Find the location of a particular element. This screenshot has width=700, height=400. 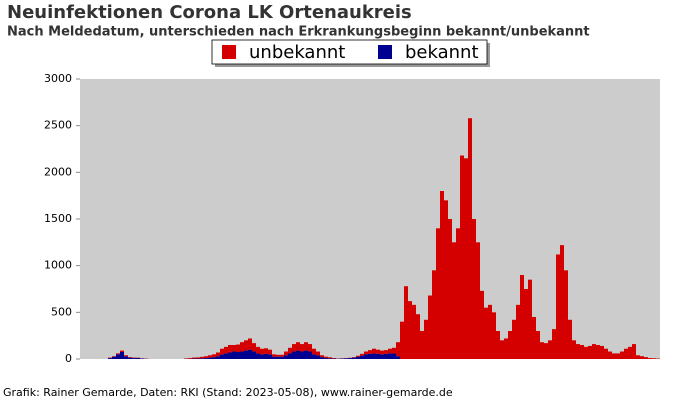

y-tick-label: 3000 is located at coordinates (58, 78).